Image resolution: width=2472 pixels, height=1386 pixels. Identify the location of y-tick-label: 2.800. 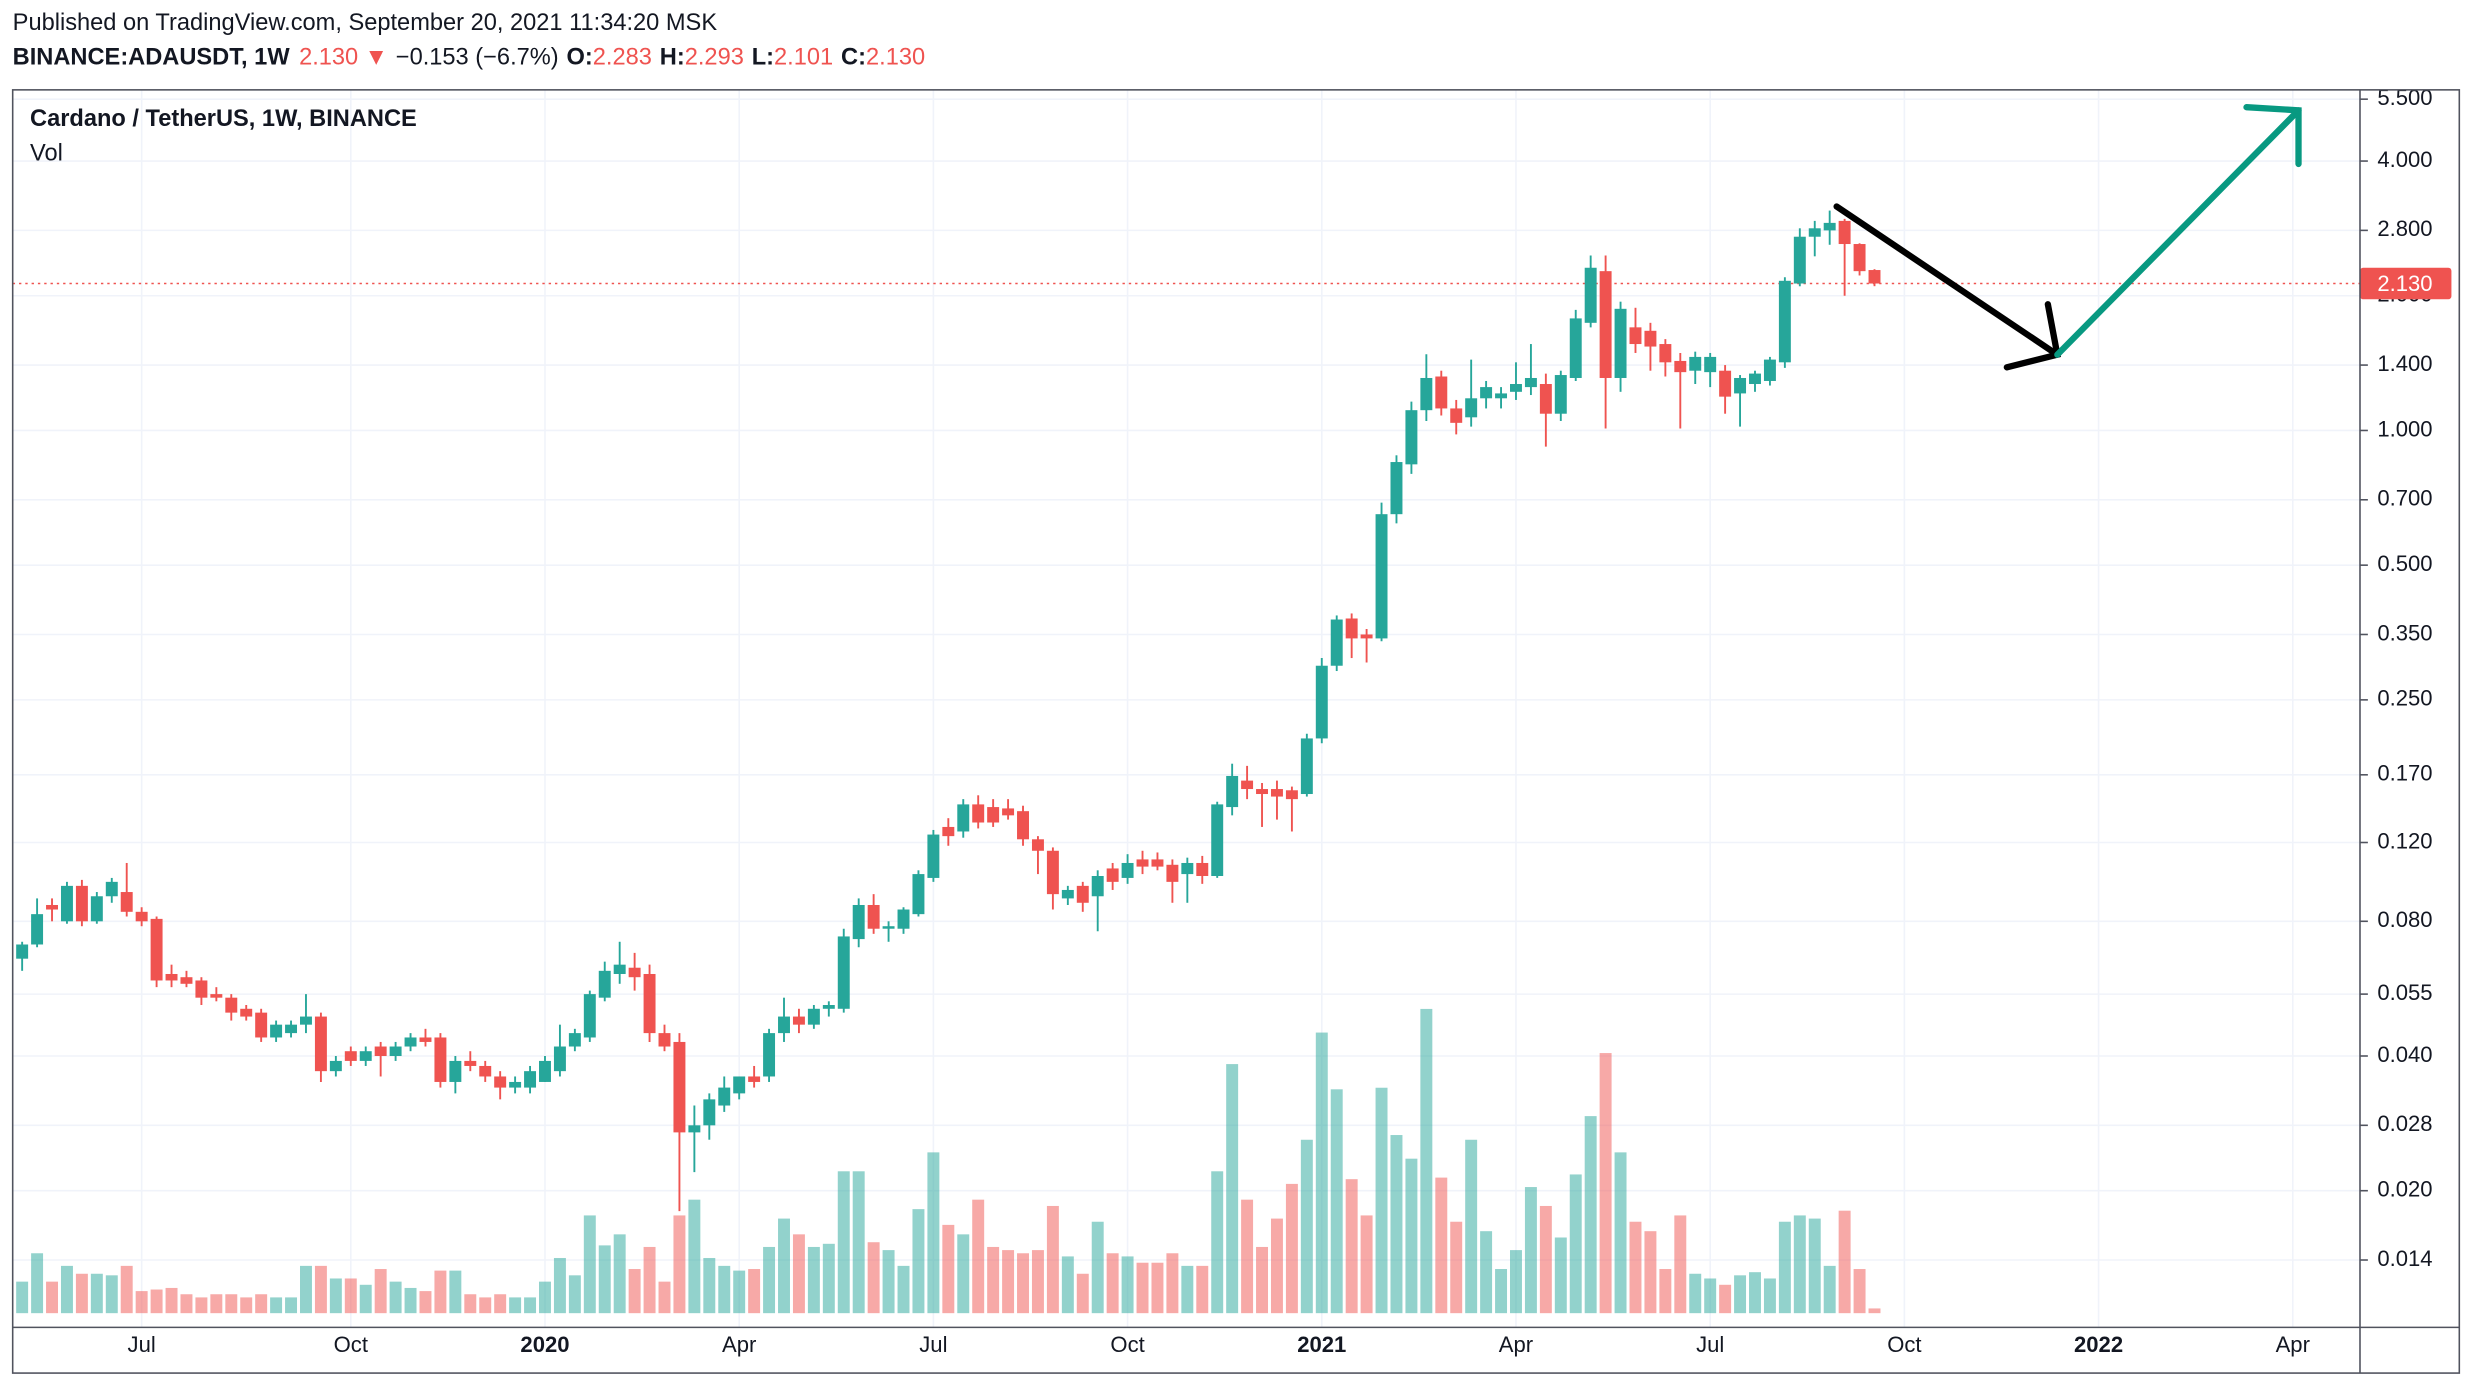
(2404, 228).